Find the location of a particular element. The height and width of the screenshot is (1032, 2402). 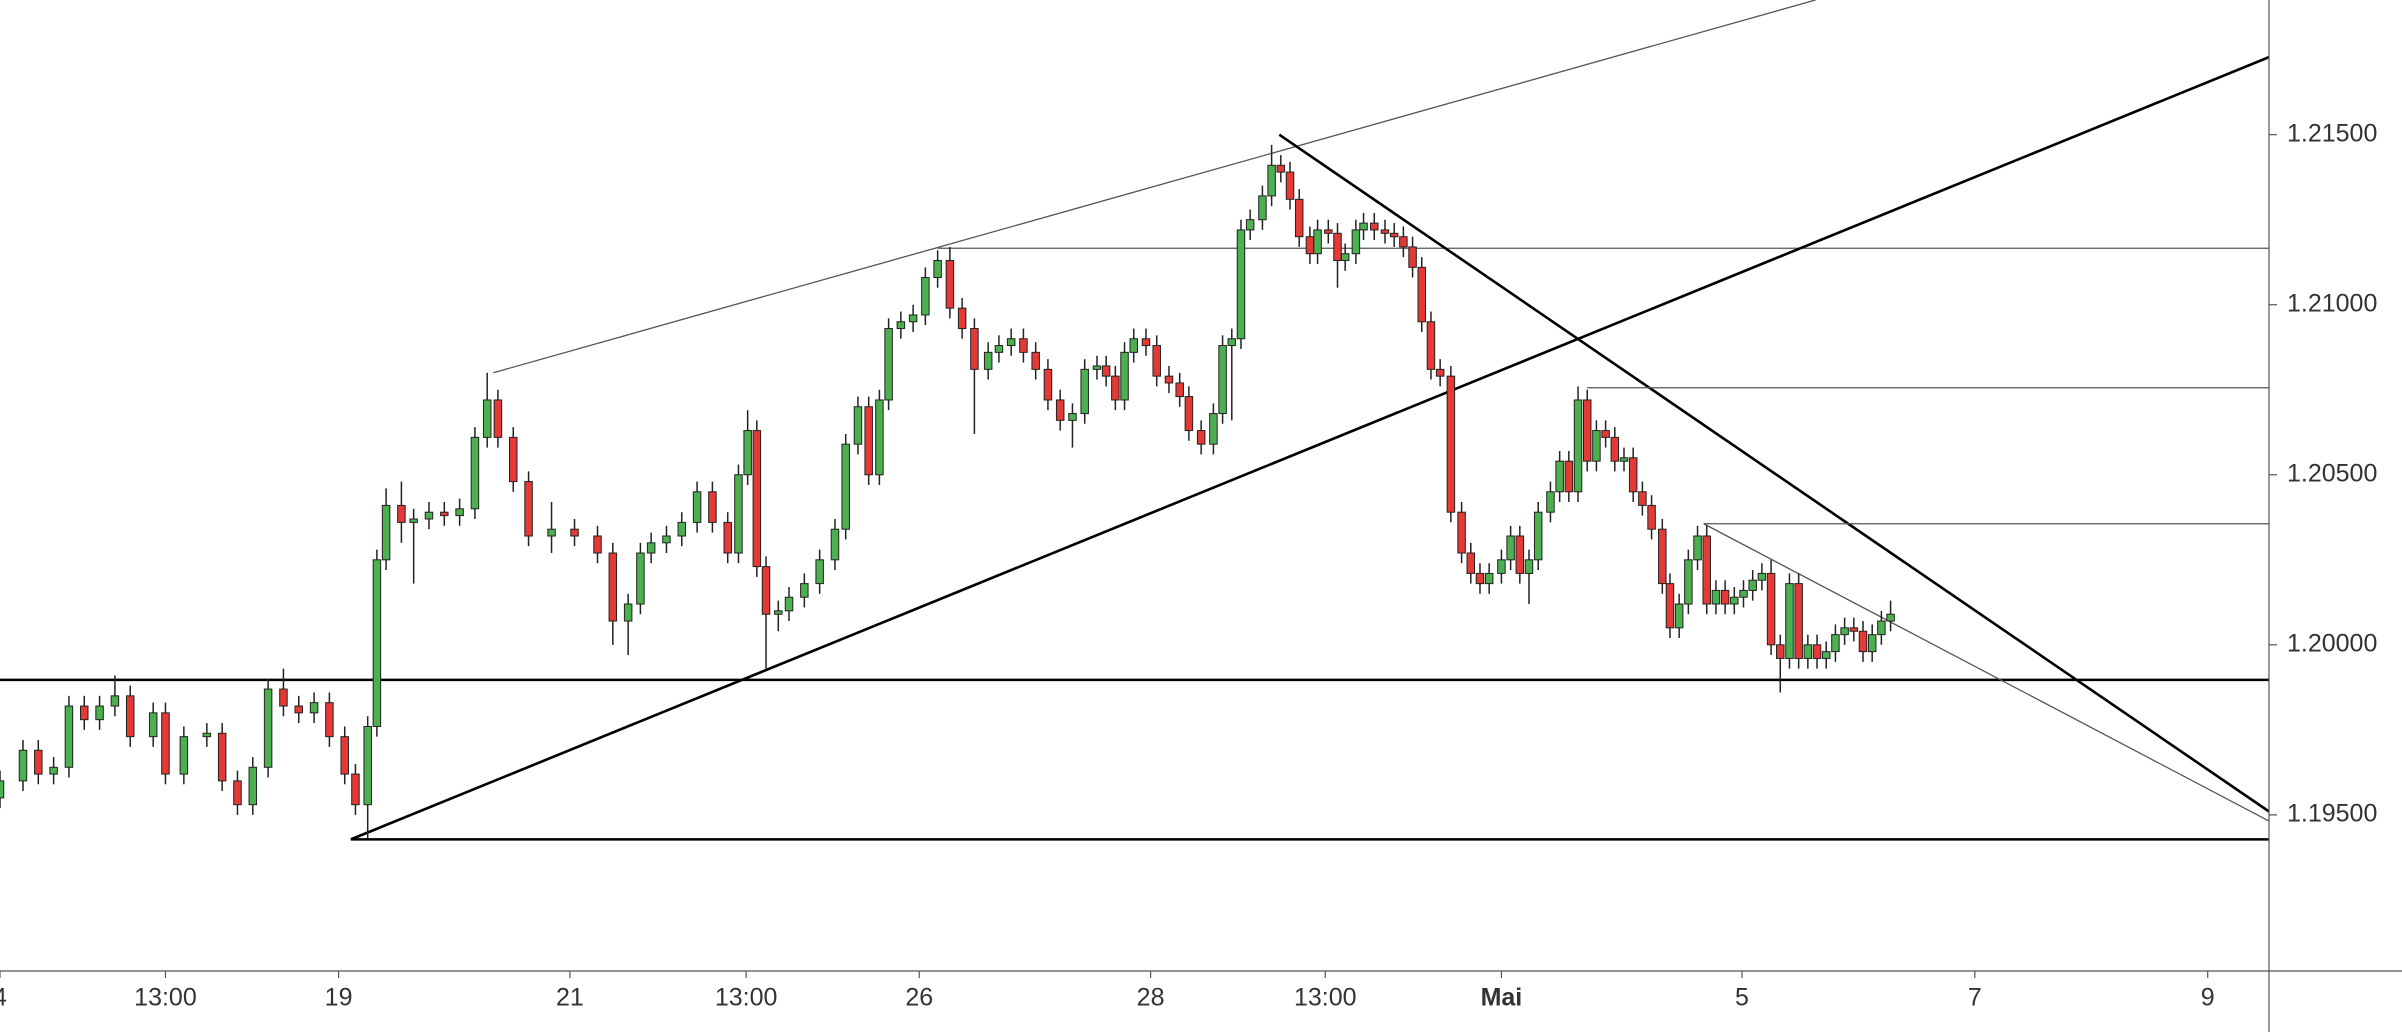

trend-line-thin is located at coordinates (1986, 672).